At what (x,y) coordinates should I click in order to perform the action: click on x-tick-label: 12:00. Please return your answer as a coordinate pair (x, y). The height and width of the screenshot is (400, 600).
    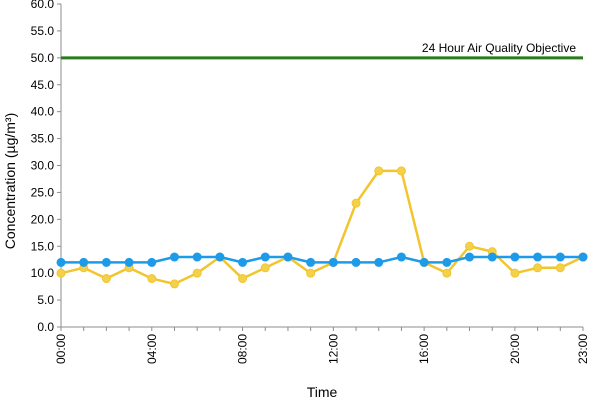
    Looking at the image, I should click on (333, 349).